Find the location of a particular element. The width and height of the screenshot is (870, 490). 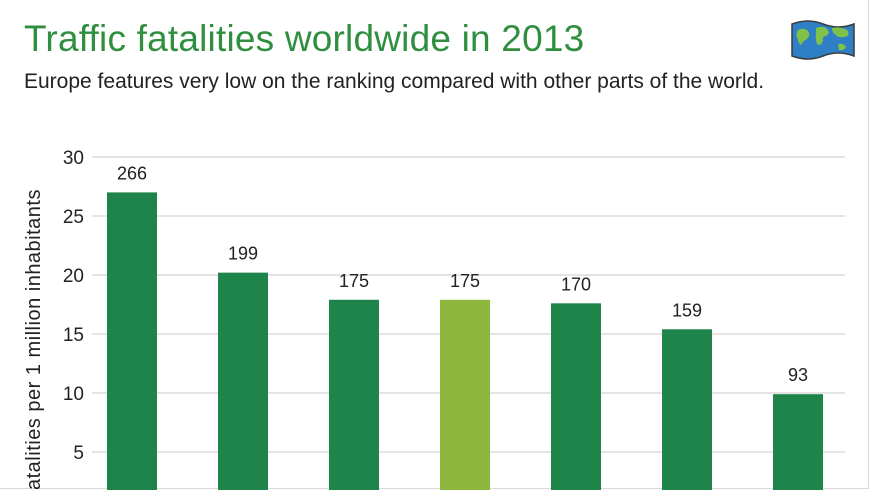

world-map-flag-icon is located at coordinates (823, 40).